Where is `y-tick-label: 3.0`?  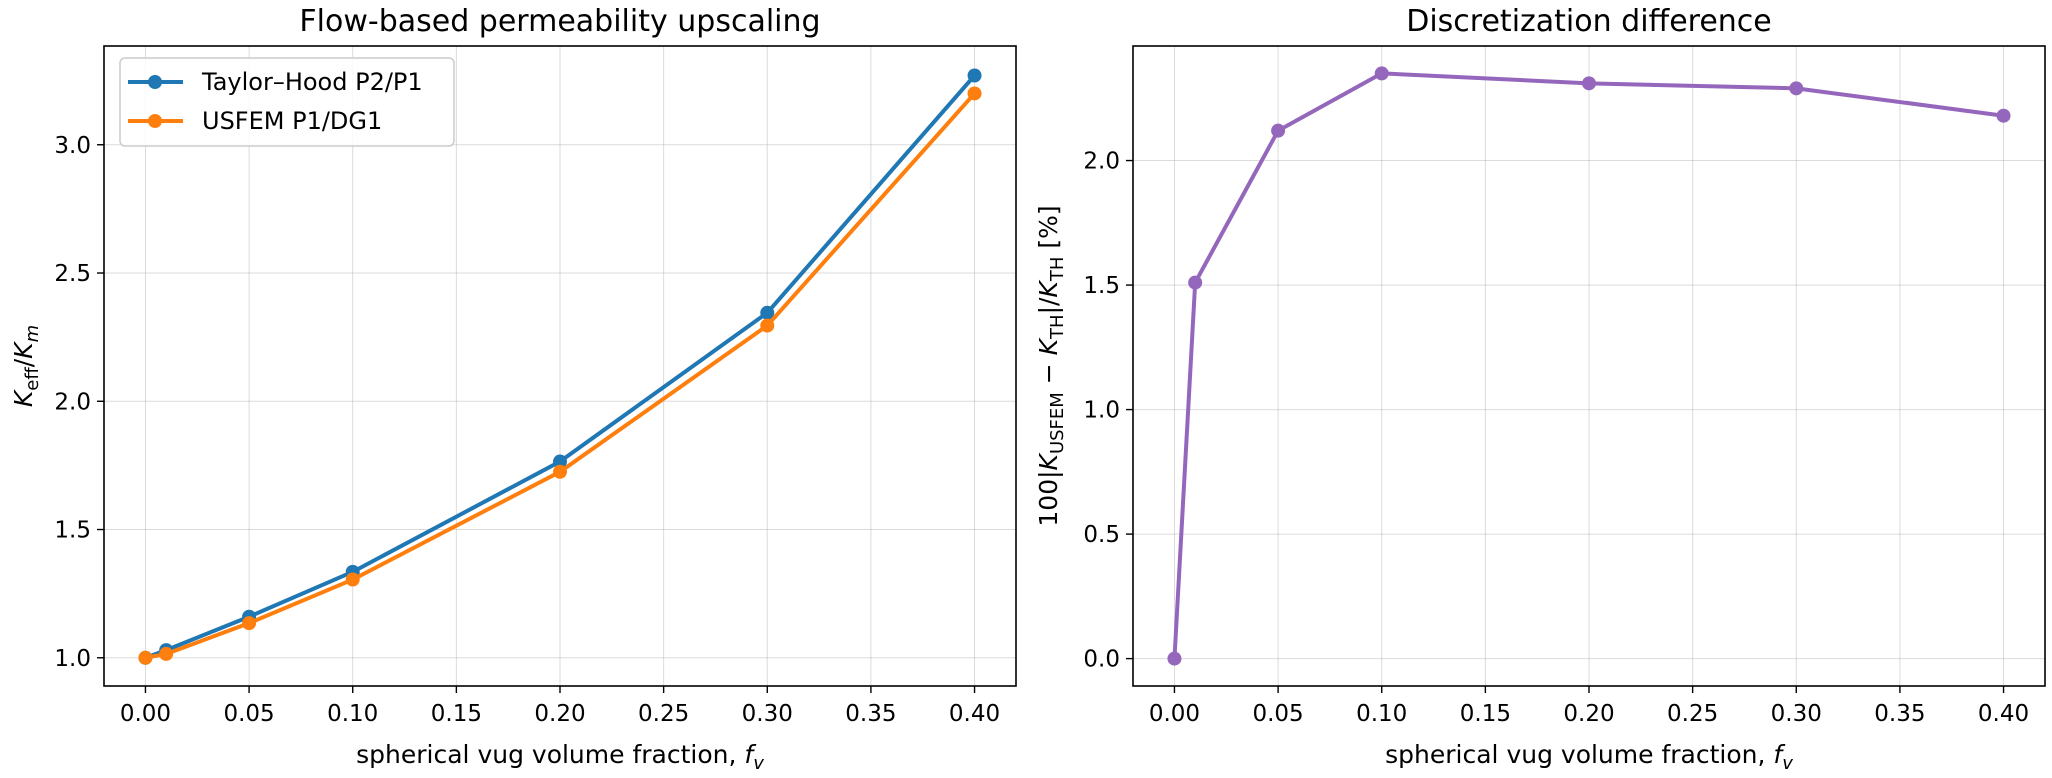 y-tick-label: 3.0 is located at coordinates (72, 146).